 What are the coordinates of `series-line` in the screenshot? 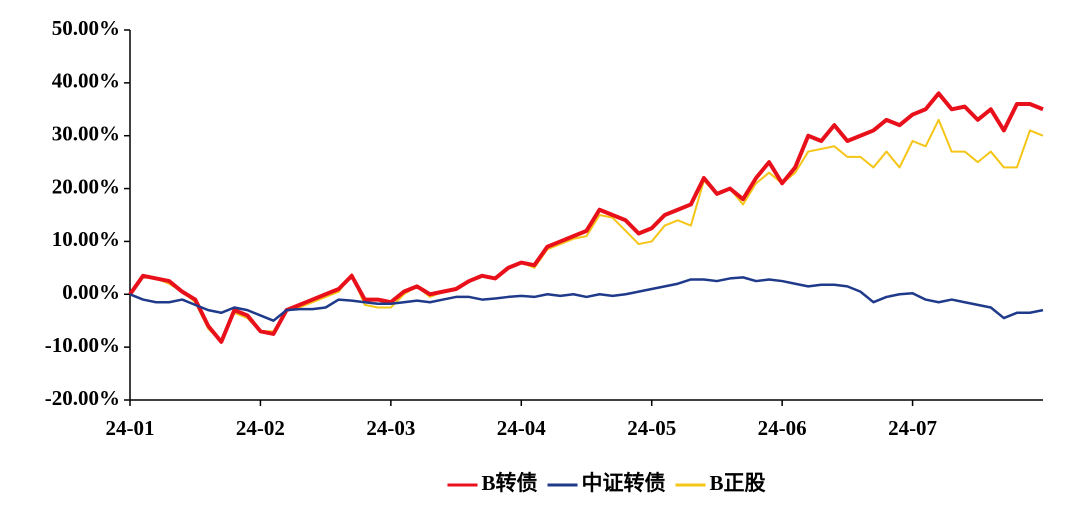 It's located at (586, 299).